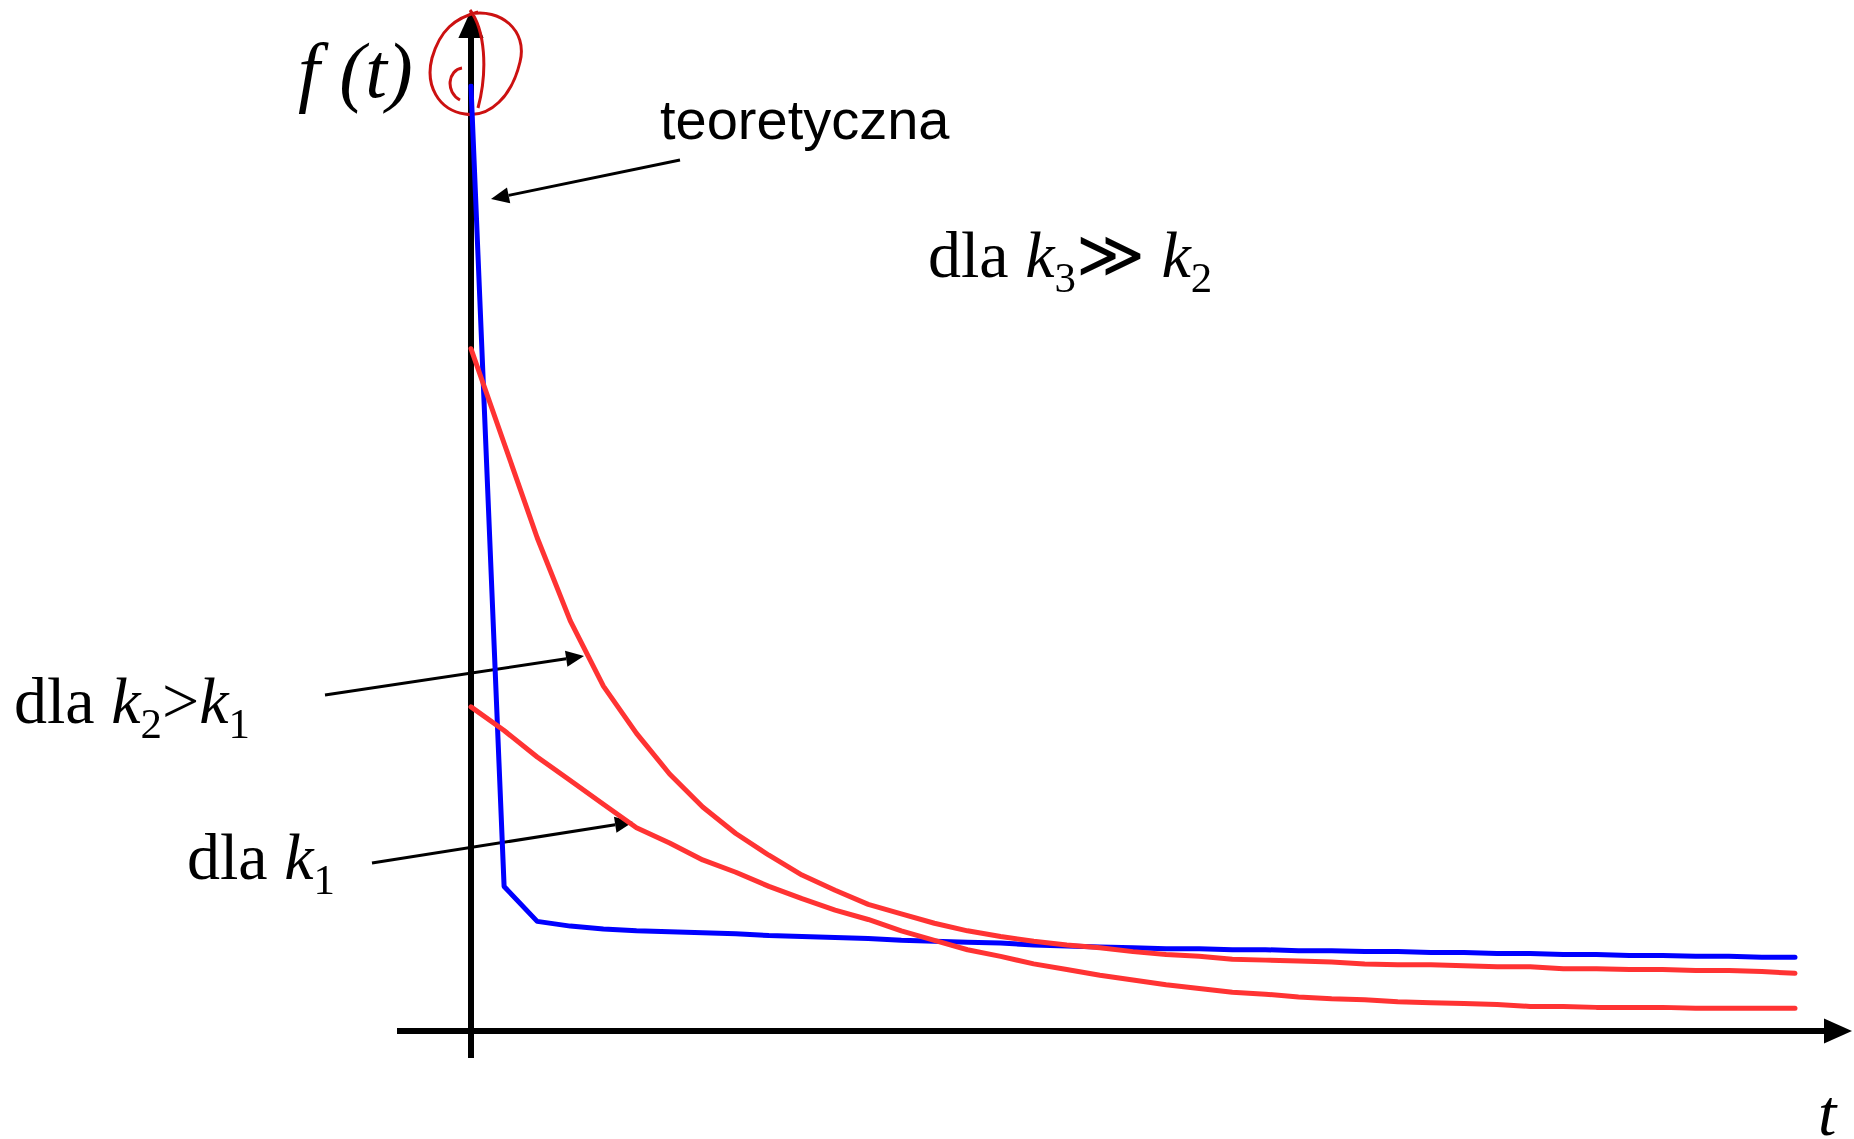 Image resolution: width=1854 pixels, height=1139 pixels. I want to click on text: dla k$_{2}$>k$_{1}$, so click(132, 705).